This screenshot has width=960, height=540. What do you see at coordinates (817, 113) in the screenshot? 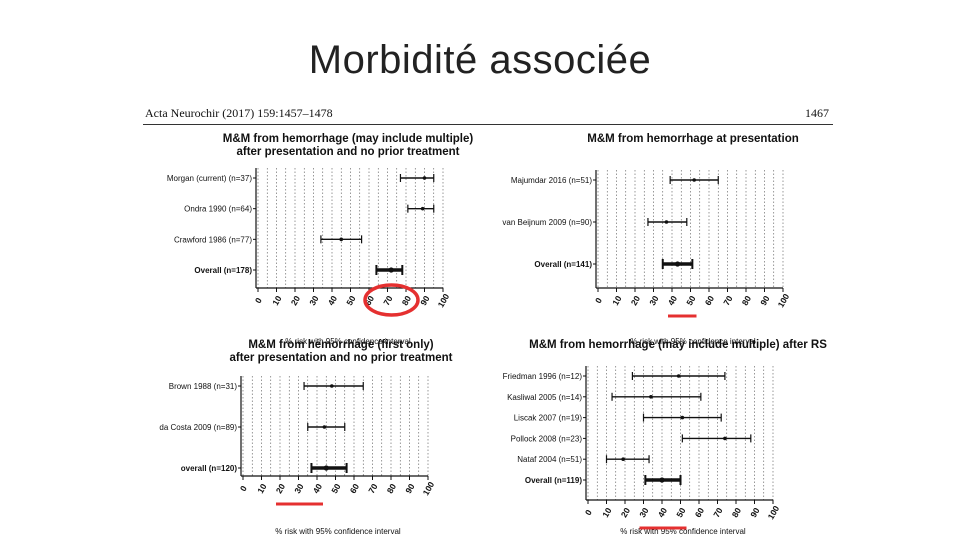
I see `journal-page-number: 1467` at bounding box center [817, 113].